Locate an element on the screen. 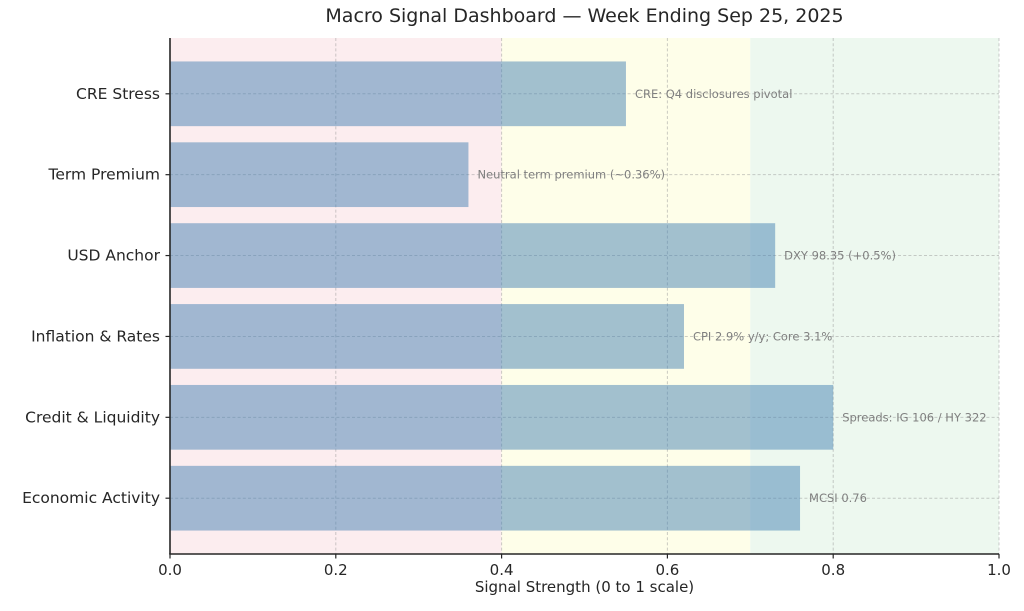  x-tick-label: 0.4 is located at coordinates (502, 570).